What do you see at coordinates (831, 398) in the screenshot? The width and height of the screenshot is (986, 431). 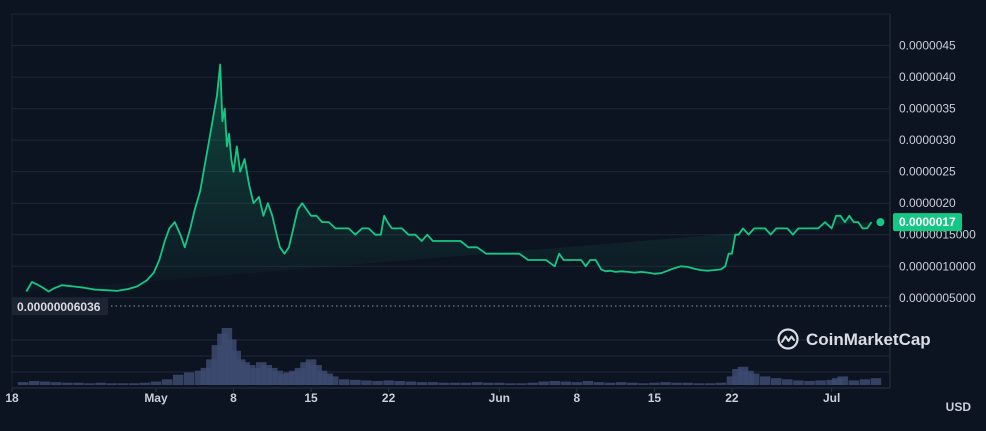 I see `x-tick-label: Jul` at bounding box center [831, 398].